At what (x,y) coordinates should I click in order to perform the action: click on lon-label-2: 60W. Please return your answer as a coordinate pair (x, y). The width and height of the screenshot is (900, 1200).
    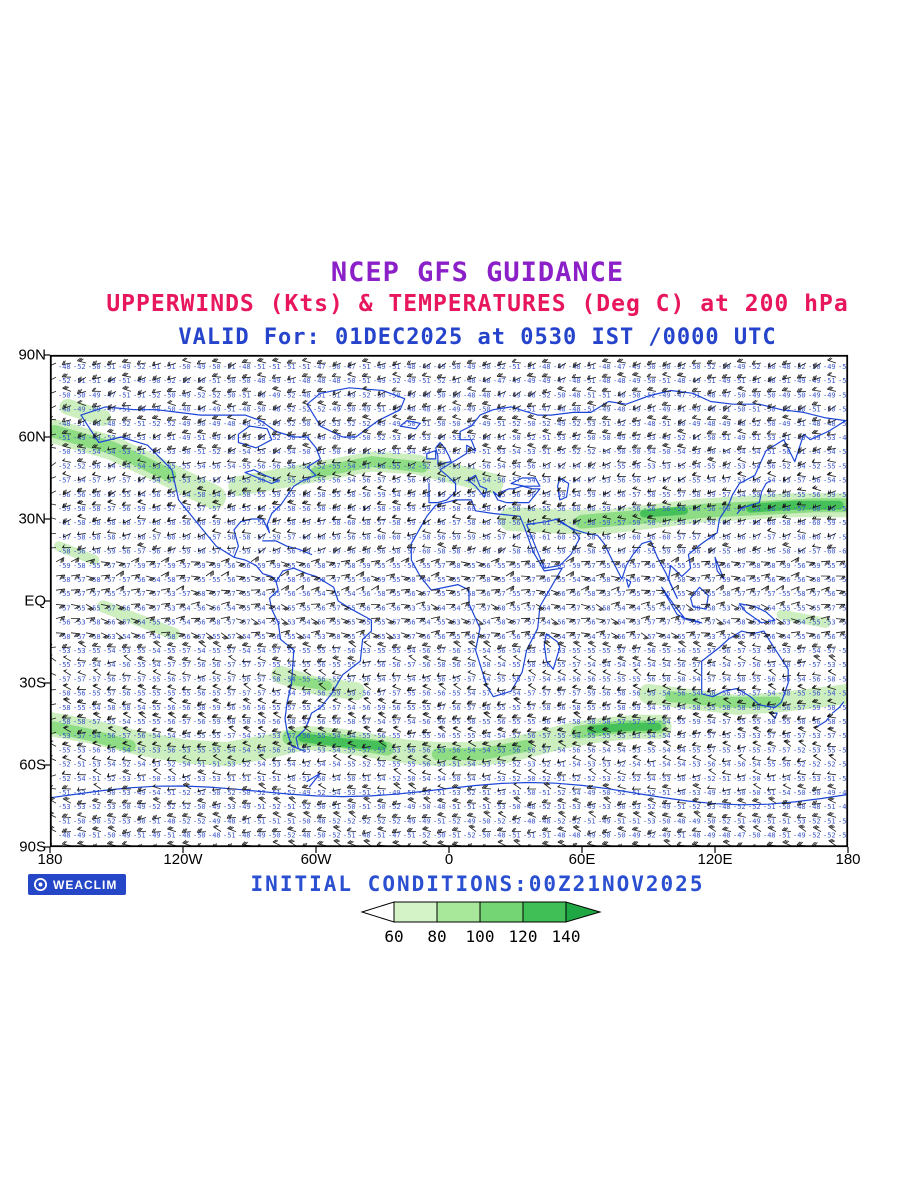
    Looking at the image, I should click on (316, 859).